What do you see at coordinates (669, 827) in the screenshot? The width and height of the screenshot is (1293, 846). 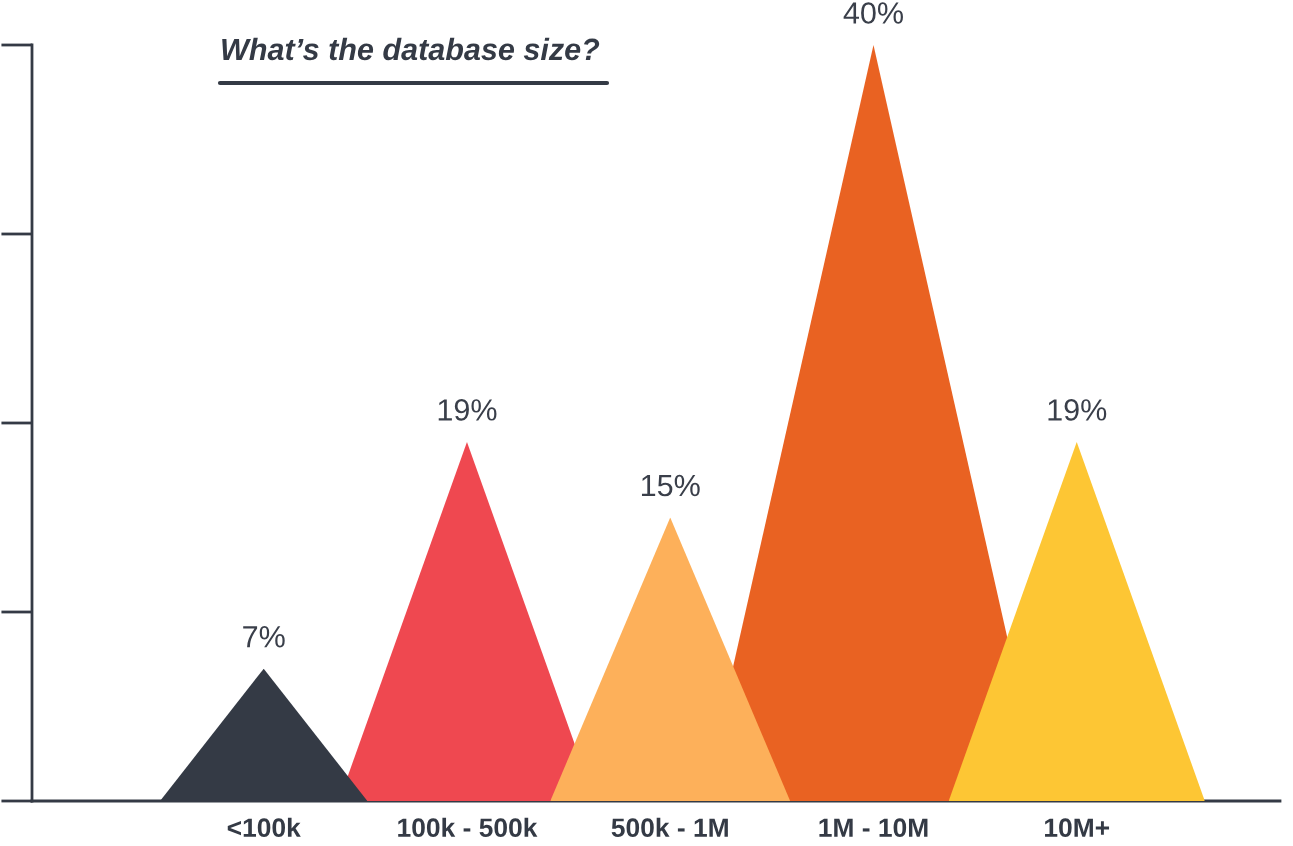 I see `x-tick-label: 500k - 1M` at bounding box center [669, 827].